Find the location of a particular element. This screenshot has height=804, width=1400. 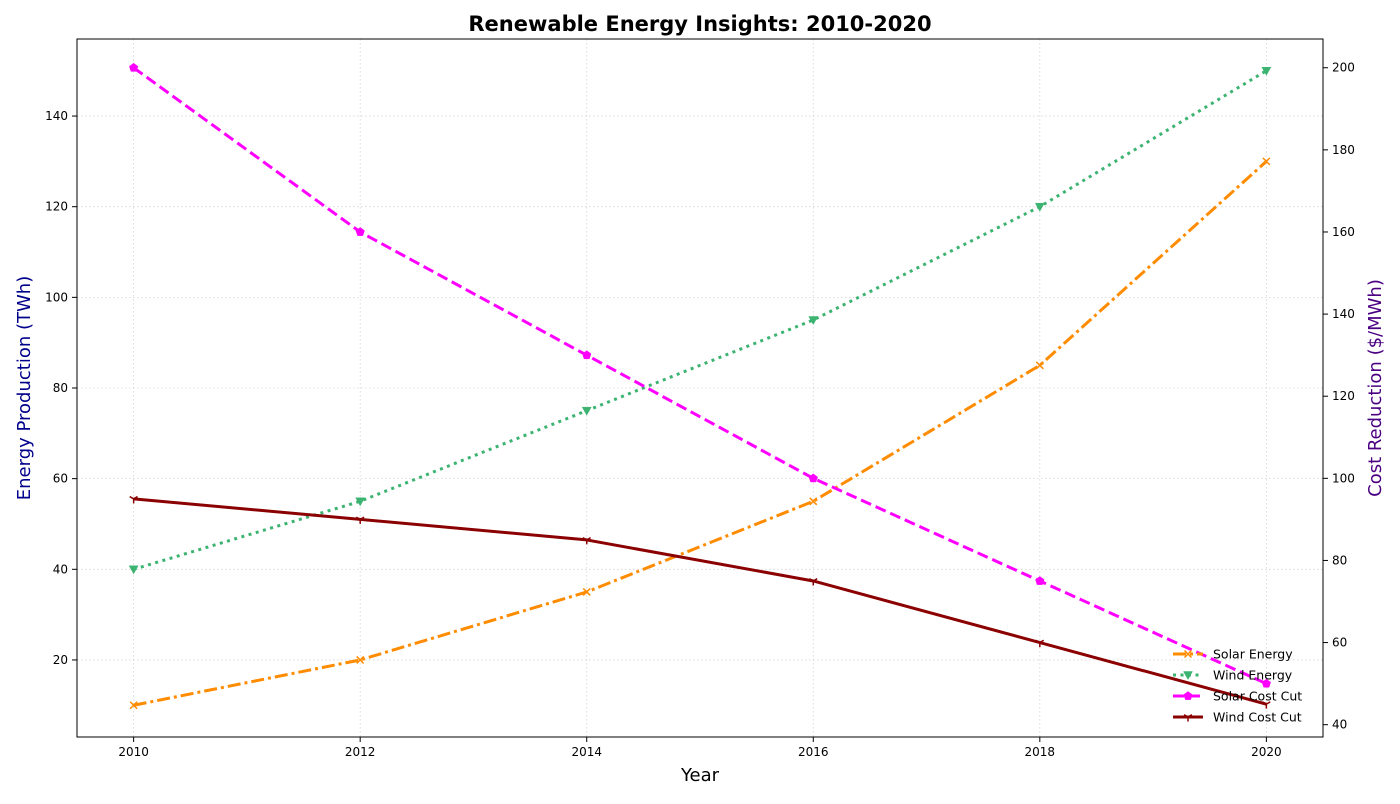

legend-item: Wind Cost Cut is located at coordinates (1237, 717).